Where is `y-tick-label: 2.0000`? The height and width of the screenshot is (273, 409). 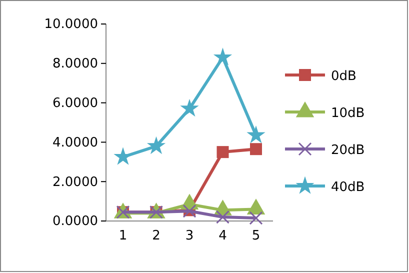 y-tick-label: 2.0000 is located at coordinates (75, 182).